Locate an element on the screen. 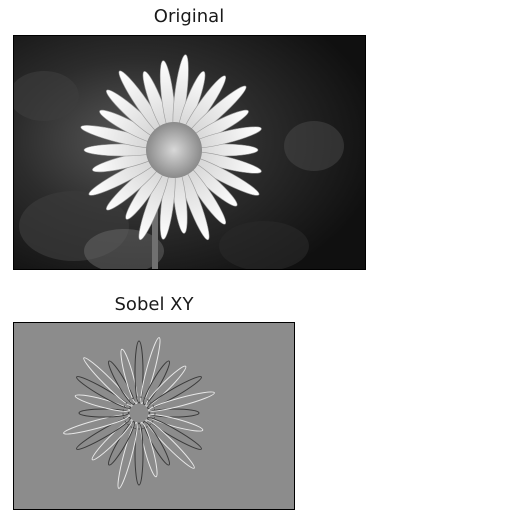 Image resolution: width=525 pixels, height=523 pixels. original-title: Original is located at coordinates (189, 16).